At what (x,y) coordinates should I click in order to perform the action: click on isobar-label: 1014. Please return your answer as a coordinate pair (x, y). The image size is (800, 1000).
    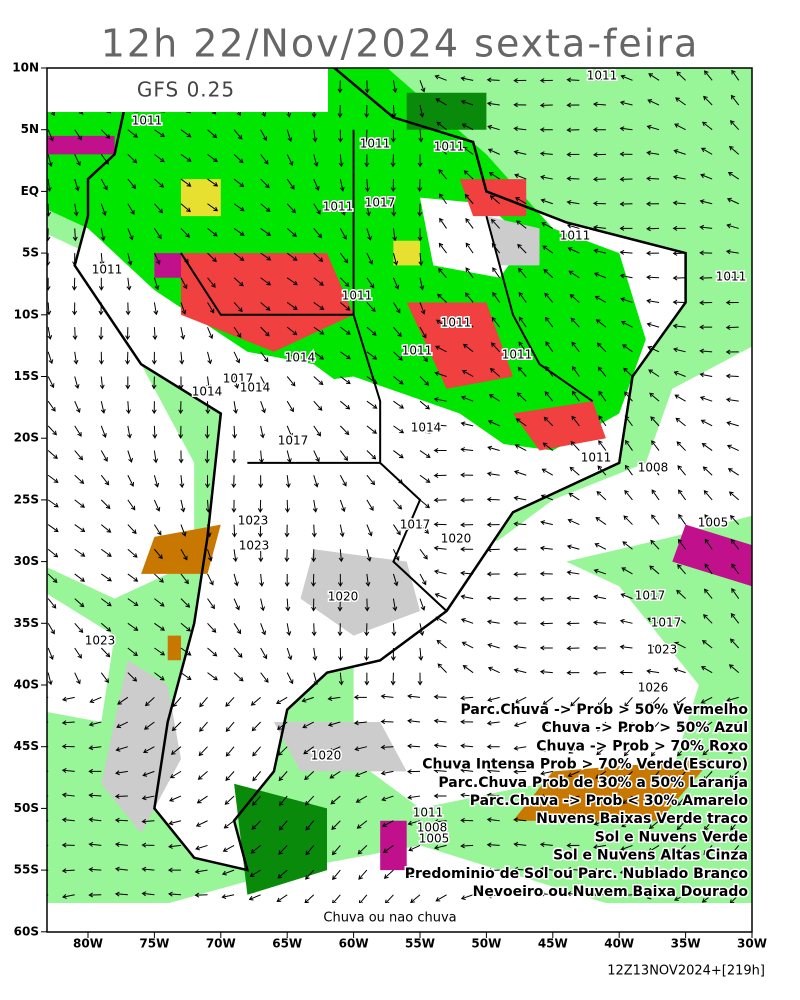
    Looking at the image, I should click on (300, 358).